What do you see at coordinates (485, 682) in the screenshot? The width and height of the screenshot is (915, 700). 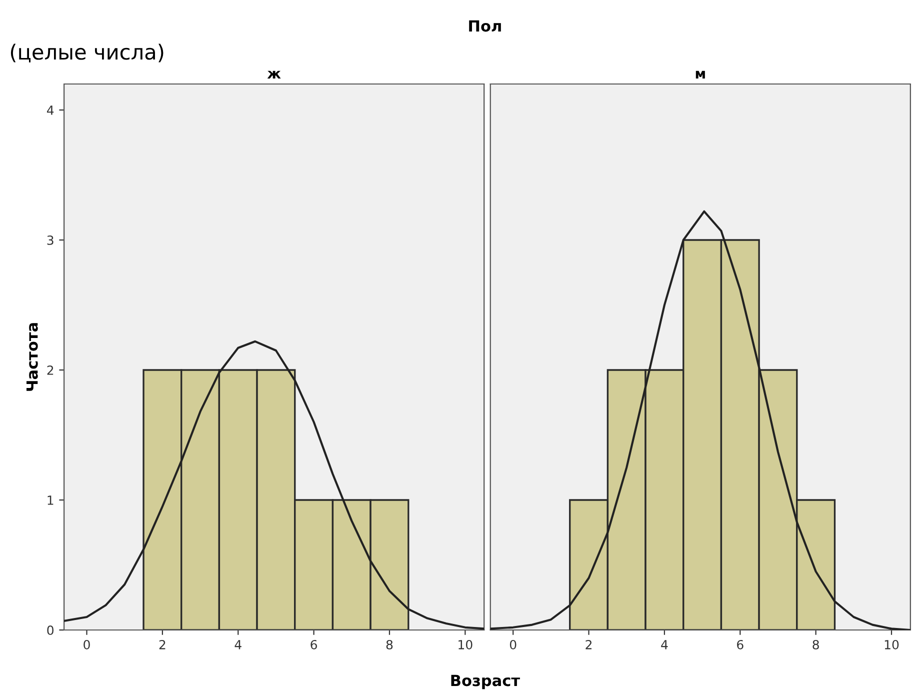 I see `x-axis-title: Возраст` at bounding box center [485, 682].